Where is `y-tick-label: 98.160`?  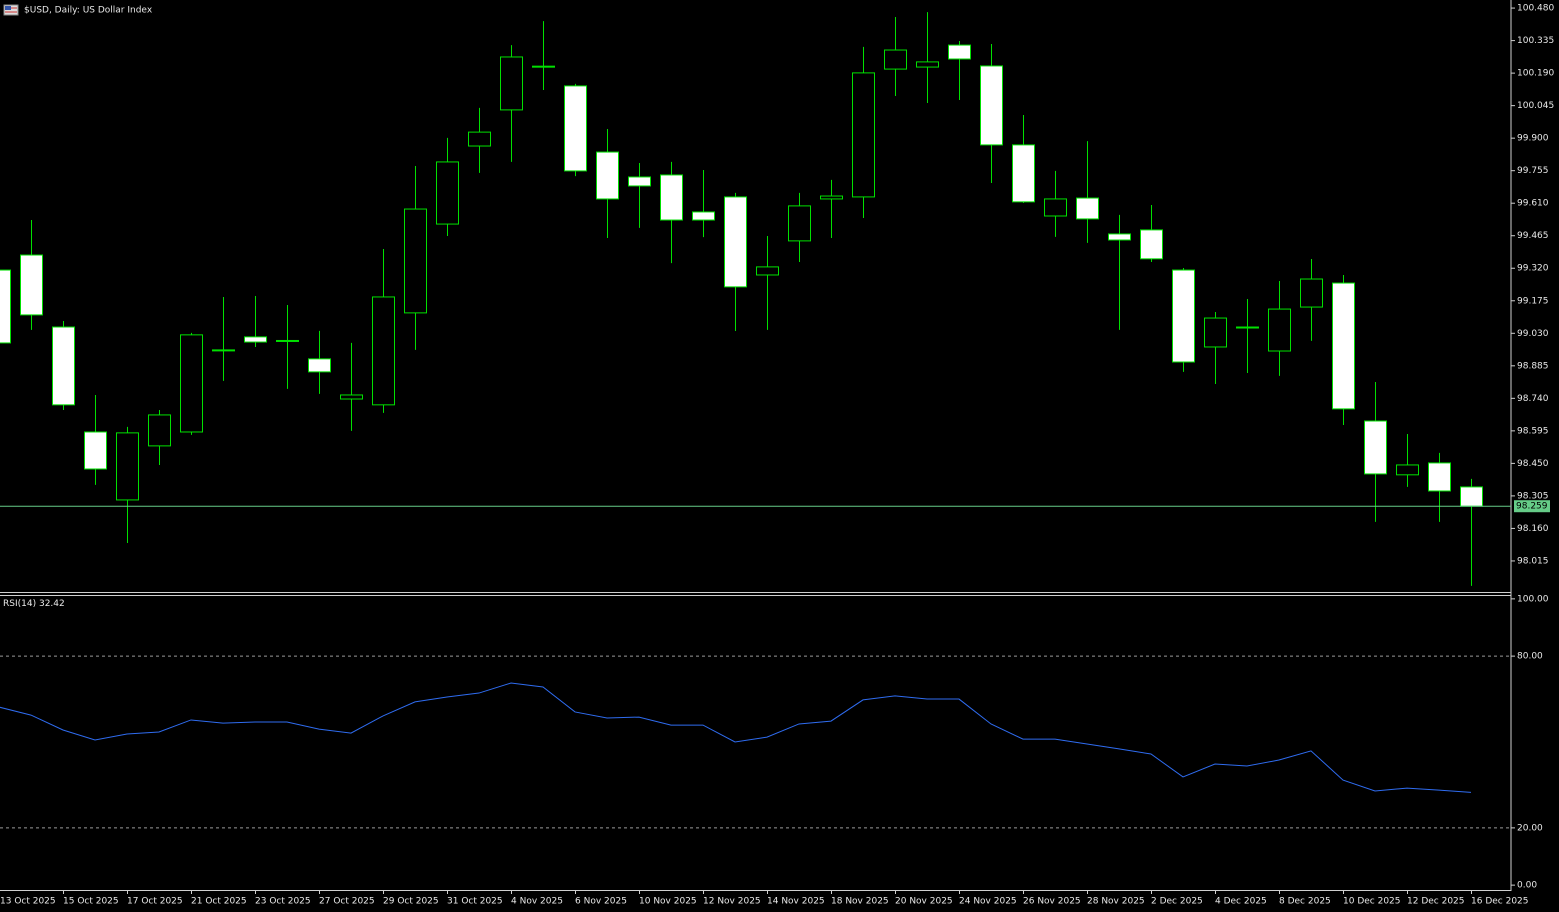 y-tick-label: 98.160 is located at coordinates (1533, 529).